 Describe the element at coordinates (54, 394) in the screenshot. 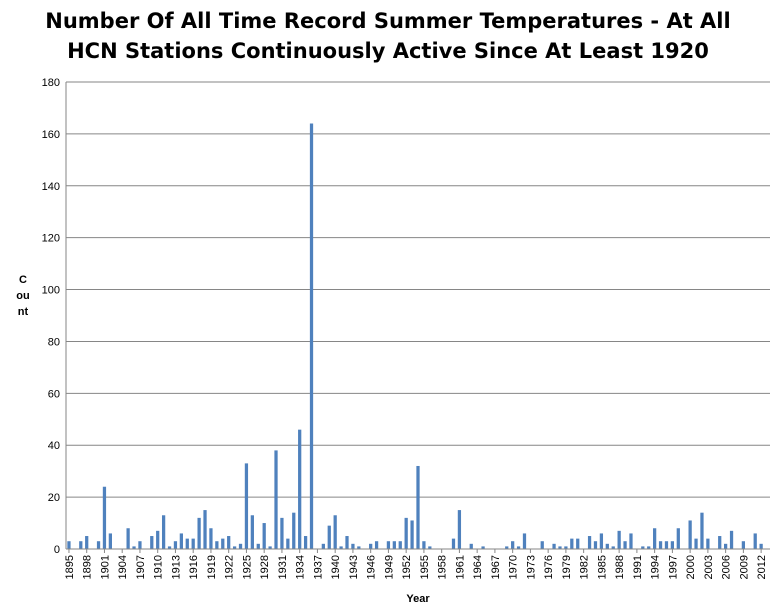

I see `y-tick-label: 60` at that location.